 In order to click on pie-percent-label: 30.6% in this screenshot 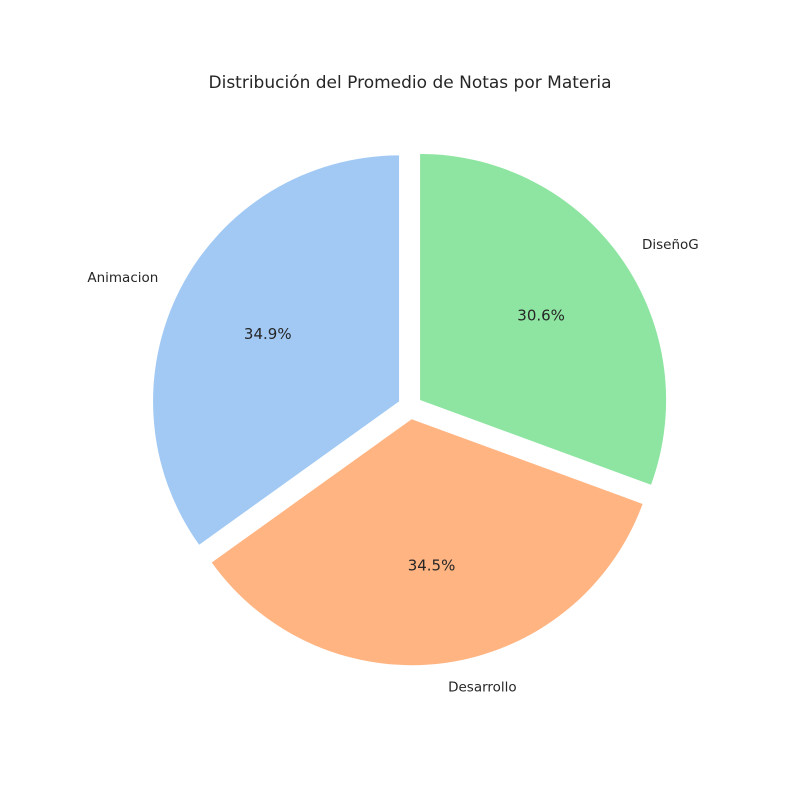, I will do `click(541, 315)`.